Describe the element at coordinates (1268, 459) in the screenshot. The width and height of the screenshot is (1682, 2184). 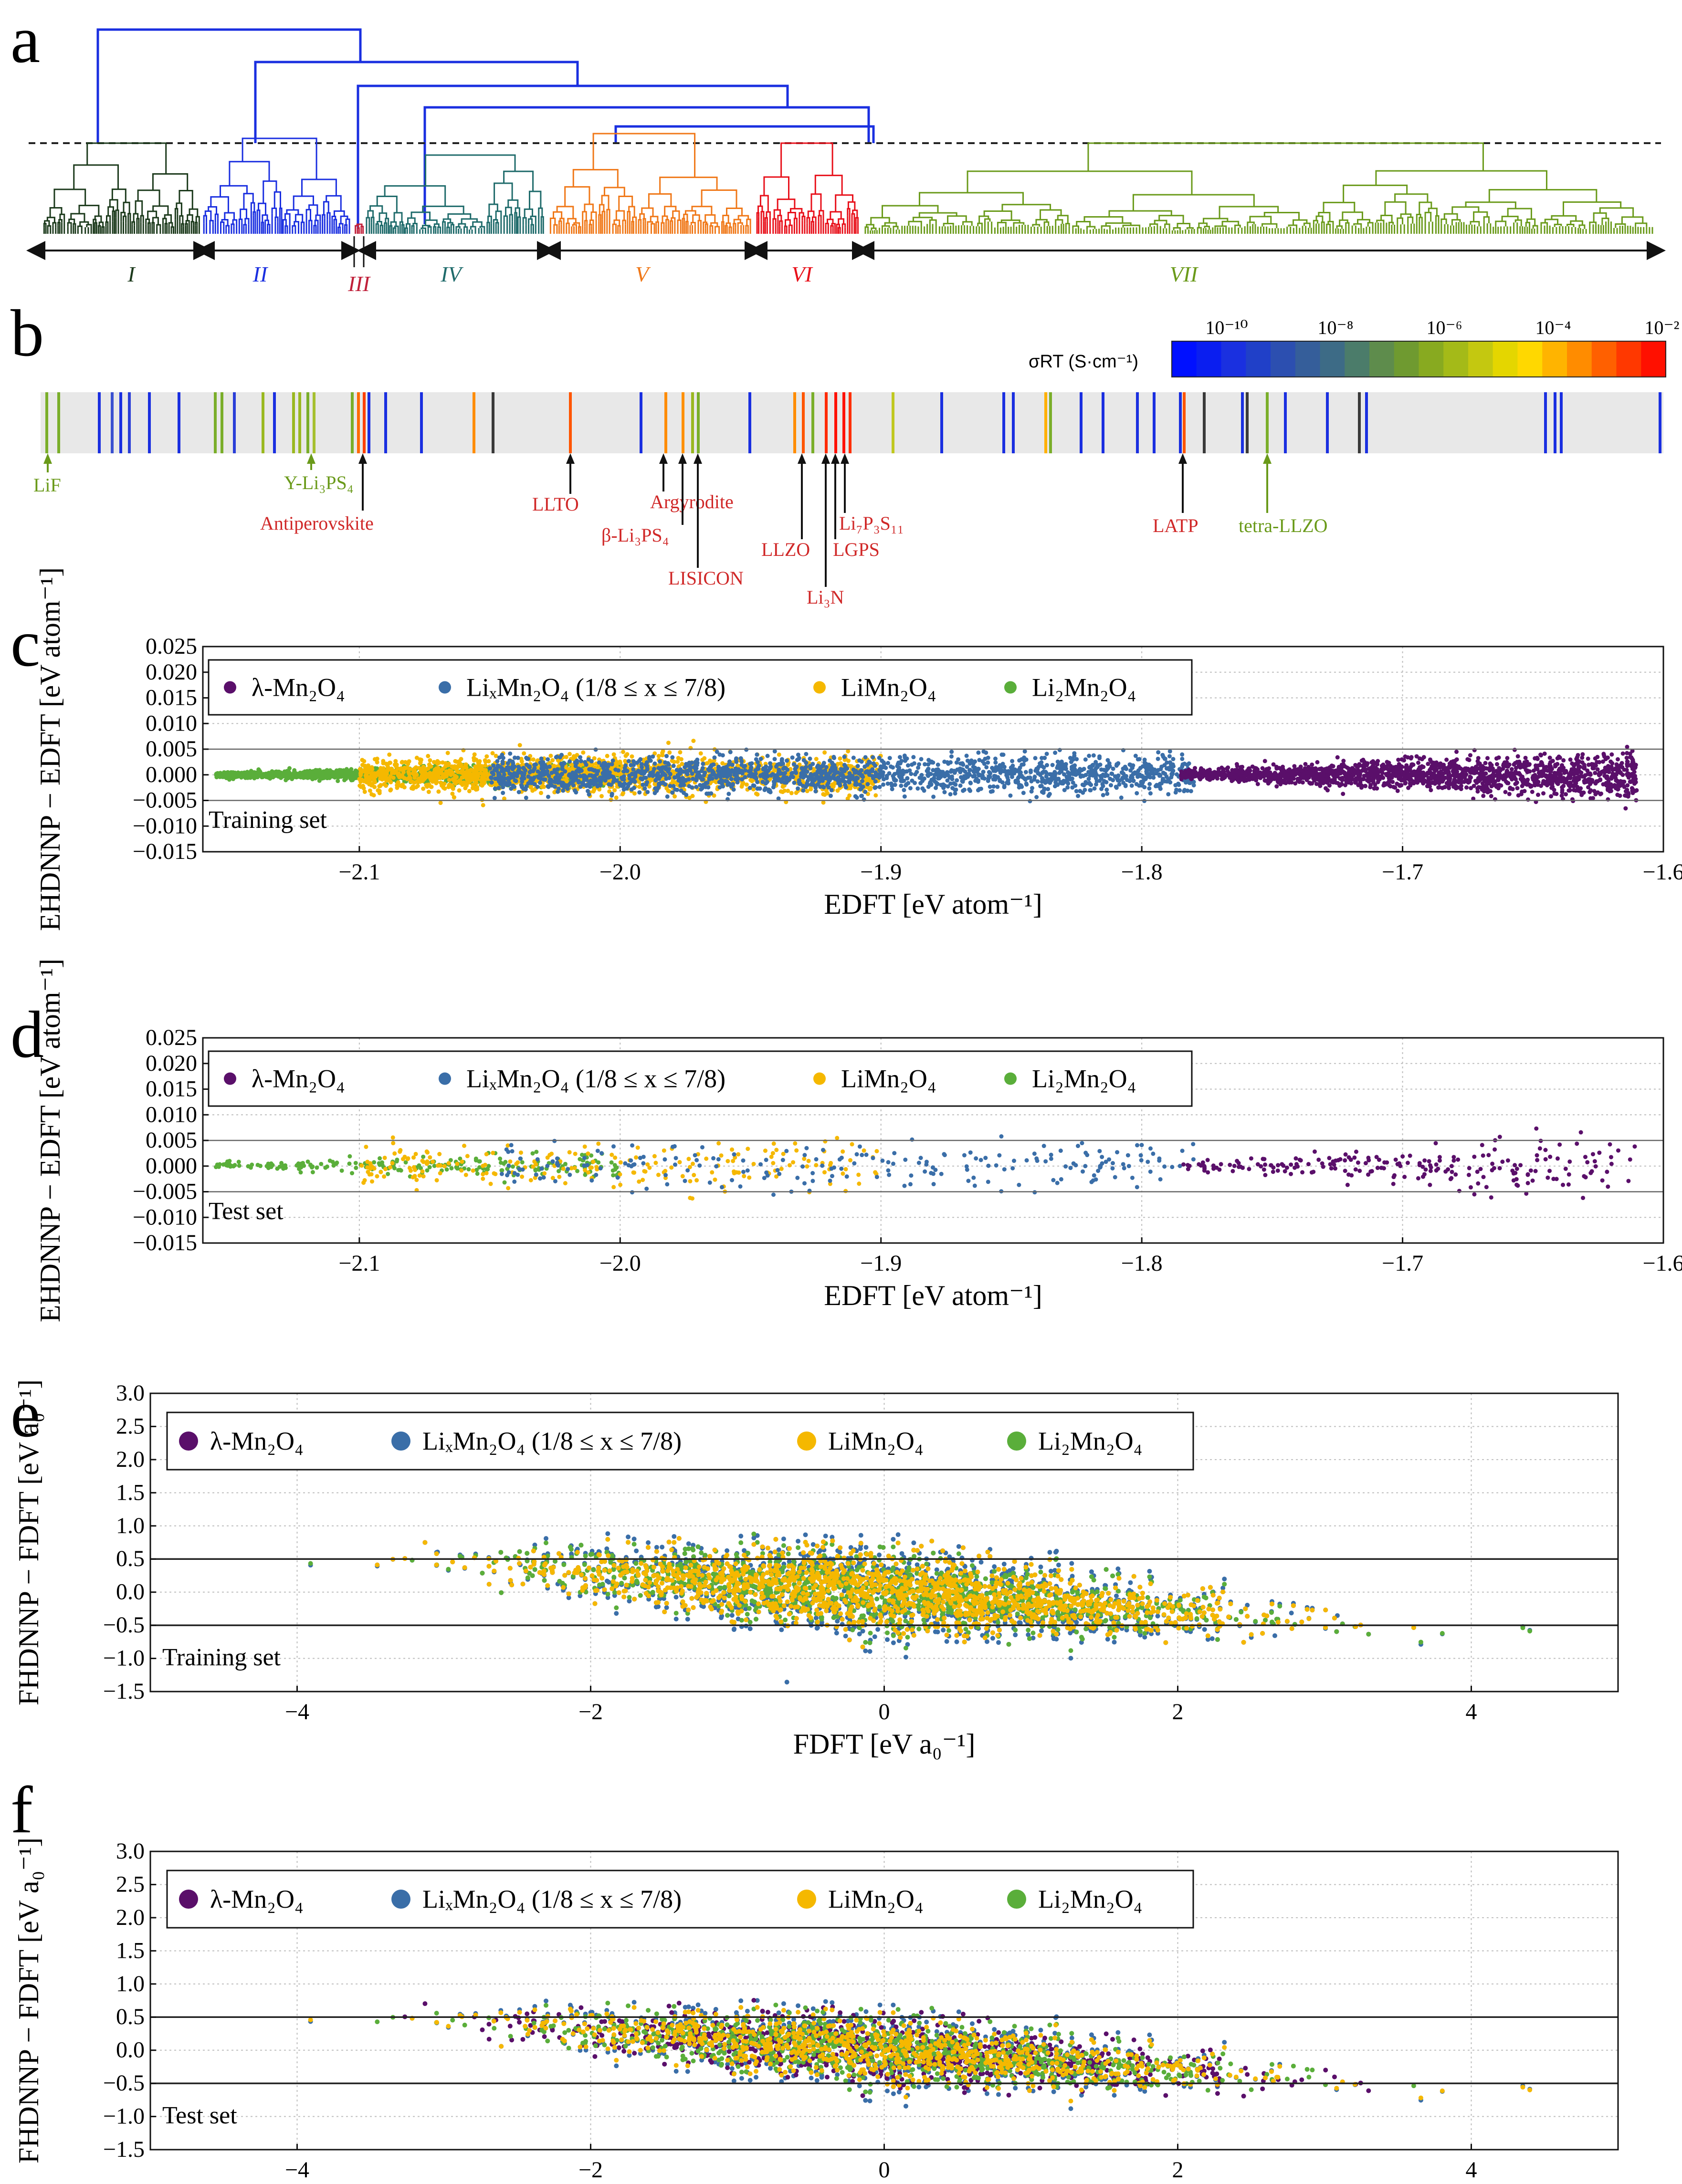
I see `annotation-arrowhead` at that location.